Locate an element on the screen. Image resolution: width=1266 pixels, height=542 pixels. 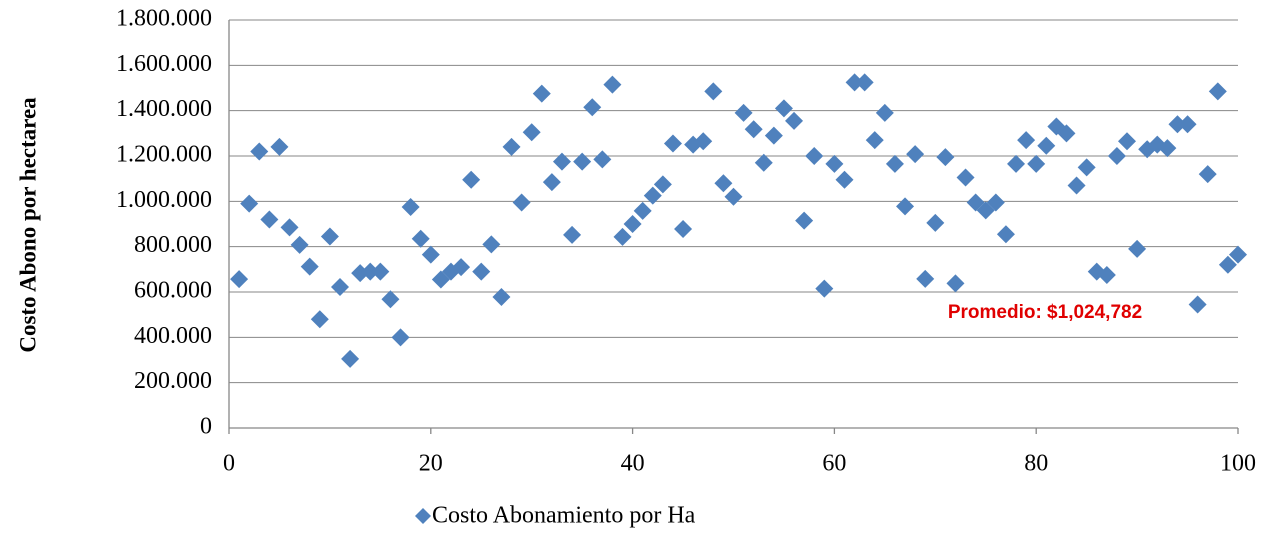
x-tick-label: 100 is located at coordinates (1238, 464).